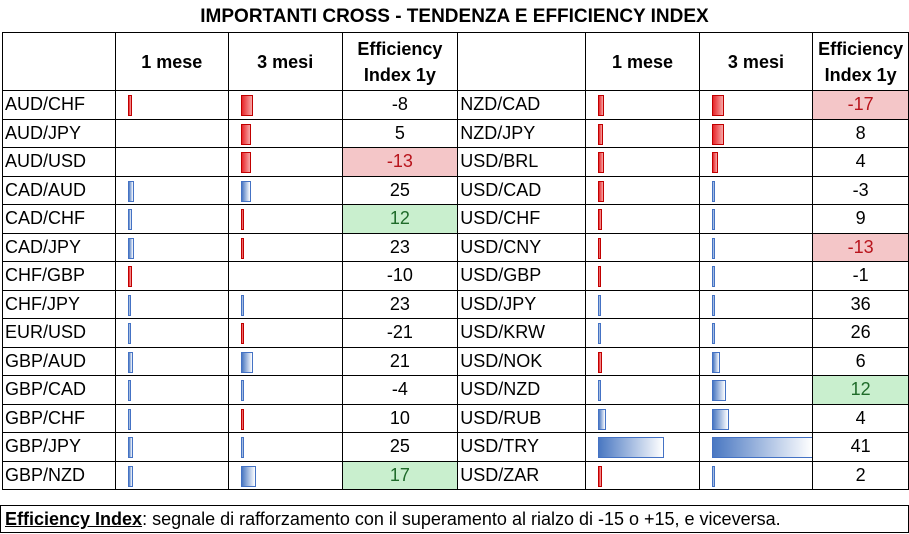 The image size is (909, 534). What do you see at coordinates (860, 475) in the screenshot?
I see `efficiency-value: 2` at bounding box center [860, 475].